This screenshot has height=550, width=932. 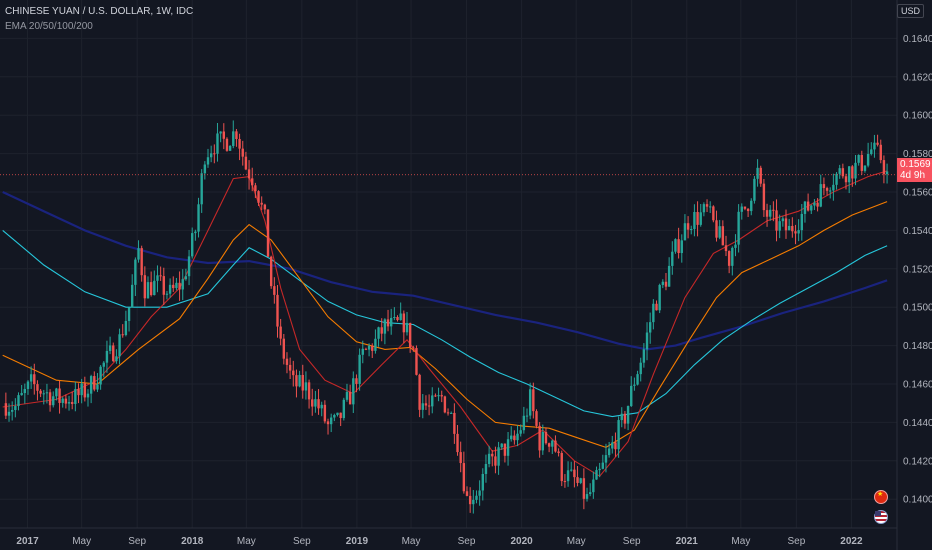 I want to click on currency-label: USD, so click(x=910, y=11).